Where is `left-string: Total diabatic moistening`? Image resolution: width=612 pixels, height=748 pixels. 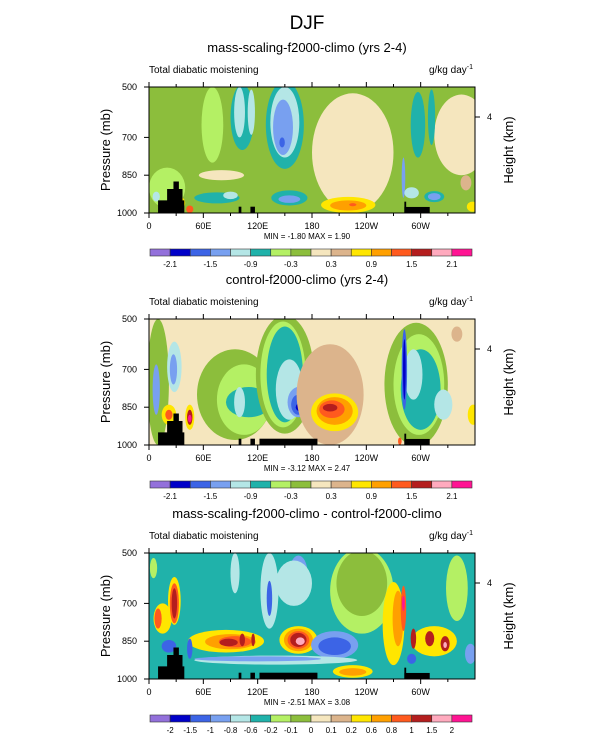
left-string: Total diabatic moistening is located at coordinates (204, 302).